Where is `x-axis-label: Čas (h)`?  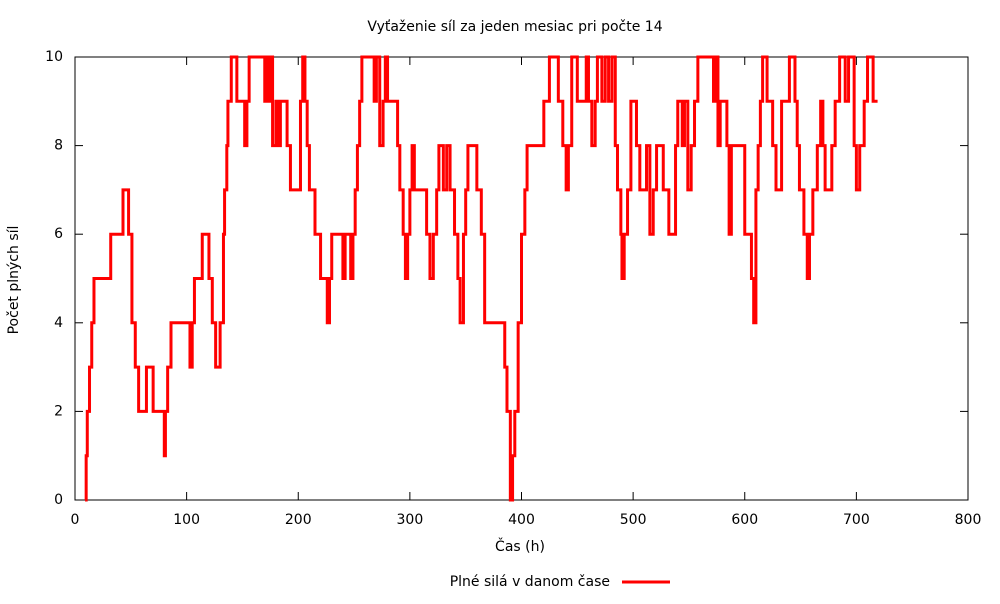 x-axis-label: Čas (h) is located at coordinates (520, 546).